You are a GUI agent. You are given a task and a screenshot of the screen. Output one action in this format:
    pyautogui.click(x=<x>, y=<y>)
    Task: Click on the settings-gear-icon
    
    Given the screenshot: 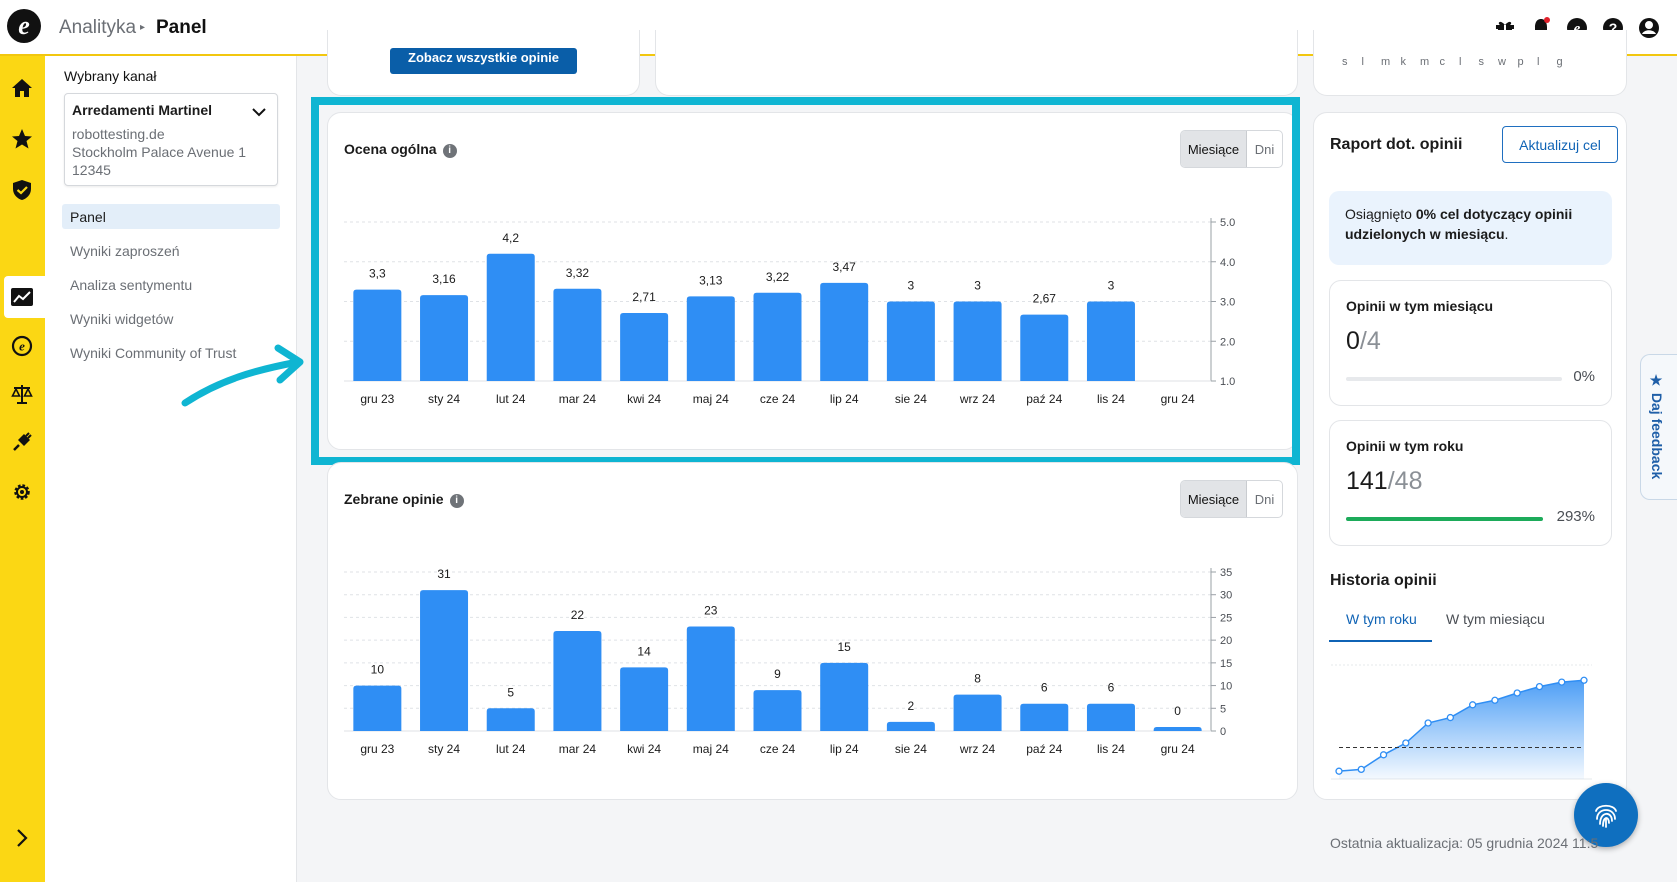 What is the action you would take?
    pyautogui.click(x=22, y=492)
    